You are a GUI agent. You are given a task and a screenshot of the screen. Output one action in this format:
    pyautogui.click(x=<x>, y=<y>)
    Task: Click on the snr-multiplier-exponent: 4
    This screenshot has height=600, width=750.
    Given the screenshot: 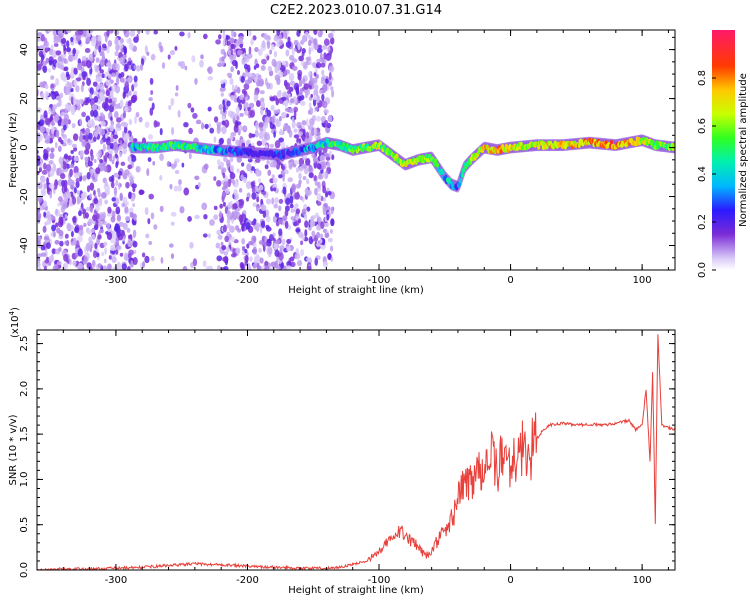 What is the action you would take?
    pyautogui.click(x=12, y=312)
    